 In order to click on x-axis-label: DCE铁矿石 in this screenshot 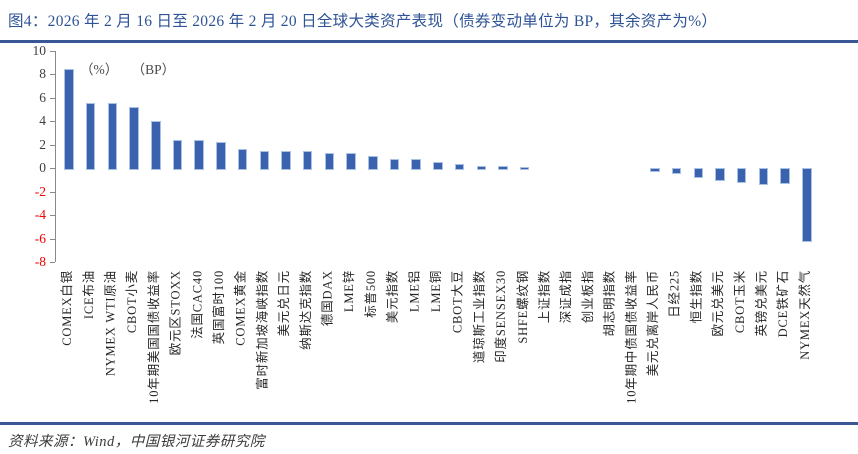, I will do `click(783, 304)`.